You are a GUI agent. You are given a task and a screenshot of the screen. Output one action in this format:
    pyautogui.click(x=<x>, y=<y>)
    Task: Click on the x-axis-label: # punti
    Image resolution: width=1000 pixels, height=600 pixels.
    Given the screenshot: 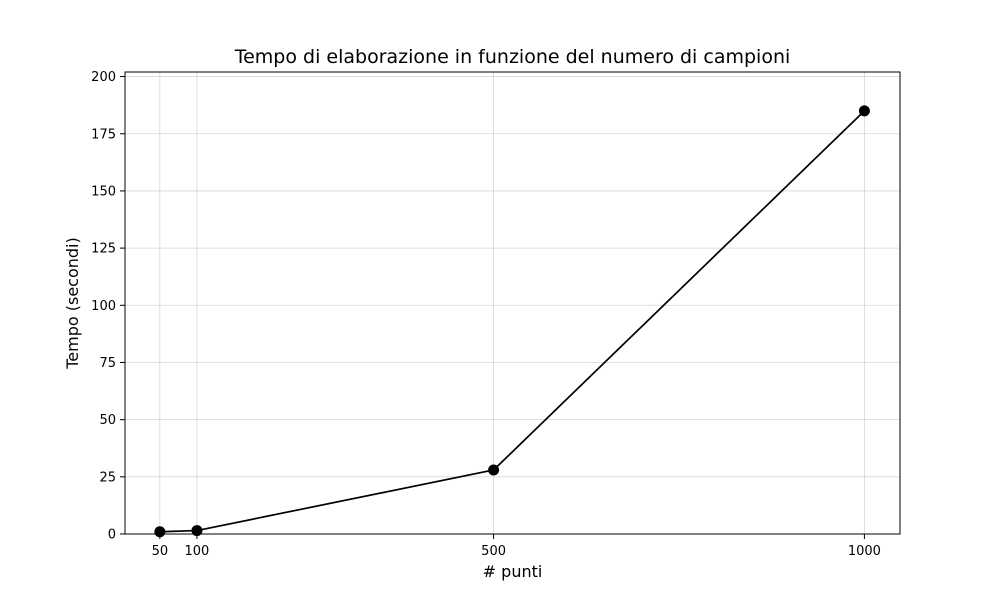 What is the action you would take?
    pyautogui.click(x=513, y=571)
    